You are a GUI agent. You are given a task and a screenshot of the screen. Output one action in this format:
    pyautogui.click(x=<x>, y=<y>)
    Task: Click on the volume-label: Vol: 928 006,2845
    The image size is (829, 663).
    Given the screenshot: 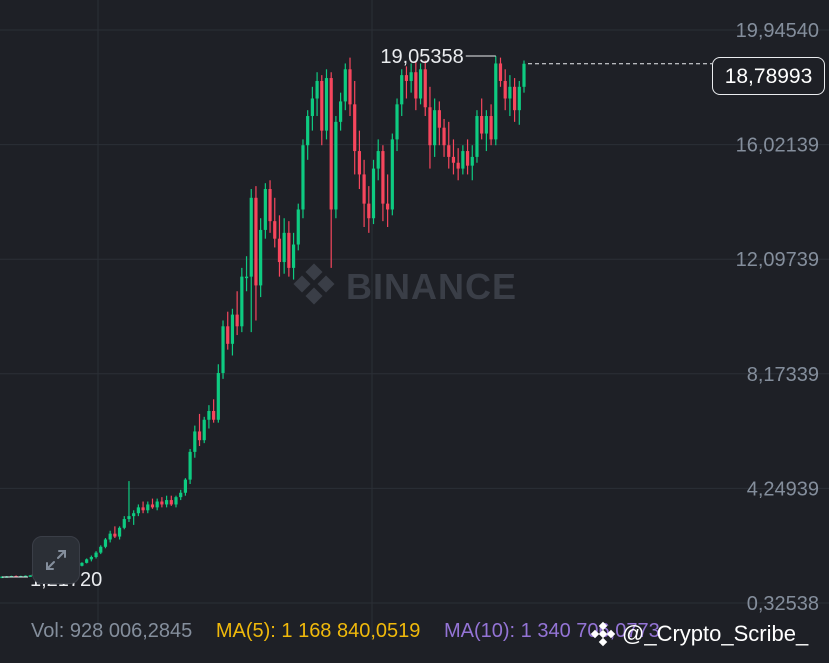 What is the action you would take?
    pyautogui.click(x=112, y=631)
    